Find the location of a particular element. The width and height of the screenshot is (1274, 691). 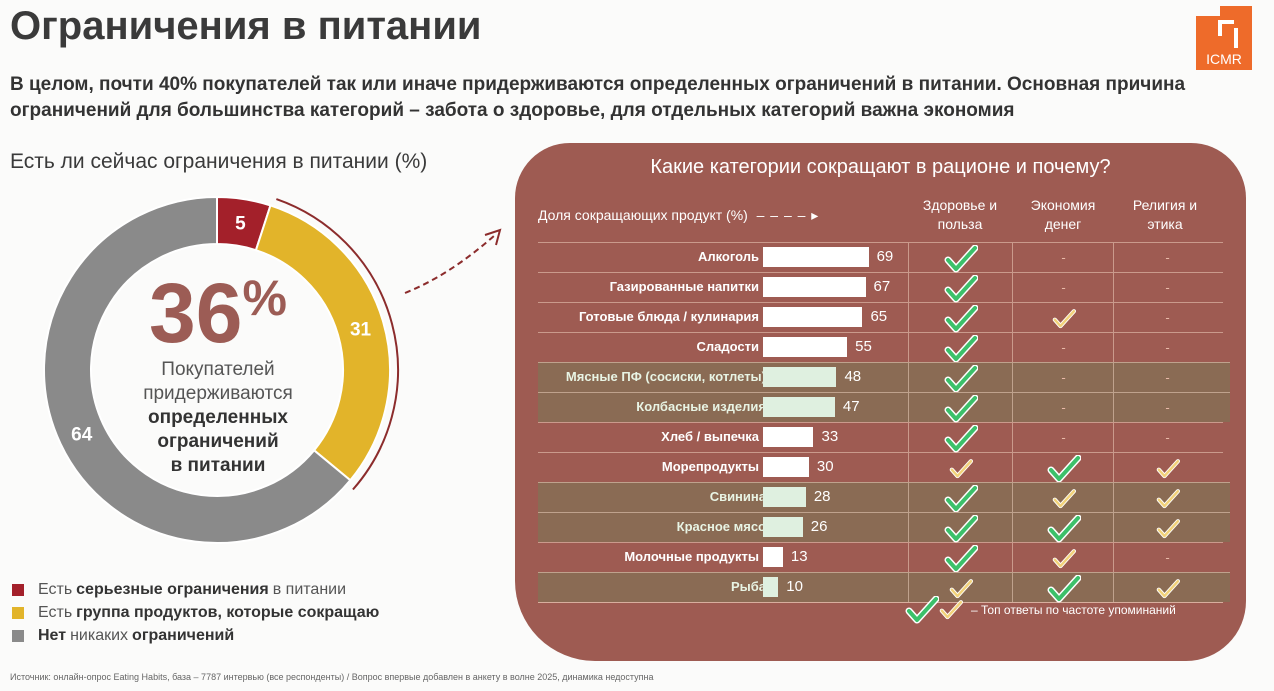

table-row: Газированные напитки 67 - - is located at coordinates (880, 287).